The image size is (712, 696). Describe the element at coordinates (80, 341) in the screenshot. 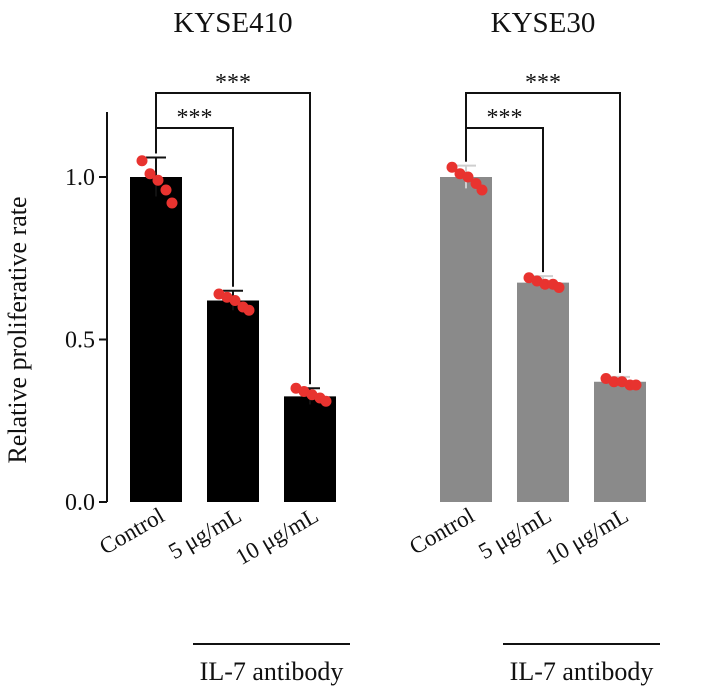

I see `y-tick-label: 0.5` at that location.